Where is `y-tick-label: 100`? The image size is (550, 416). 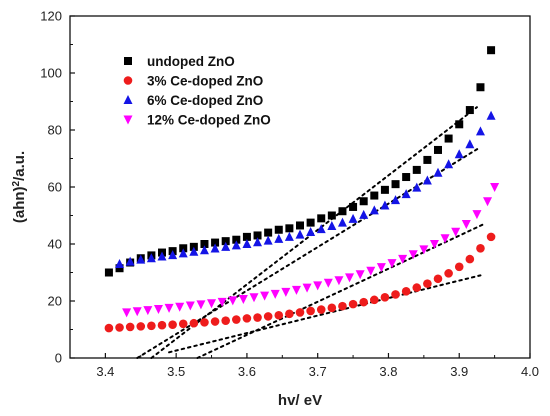
y-tick-label: 100 is located at coordinates (51, 73).